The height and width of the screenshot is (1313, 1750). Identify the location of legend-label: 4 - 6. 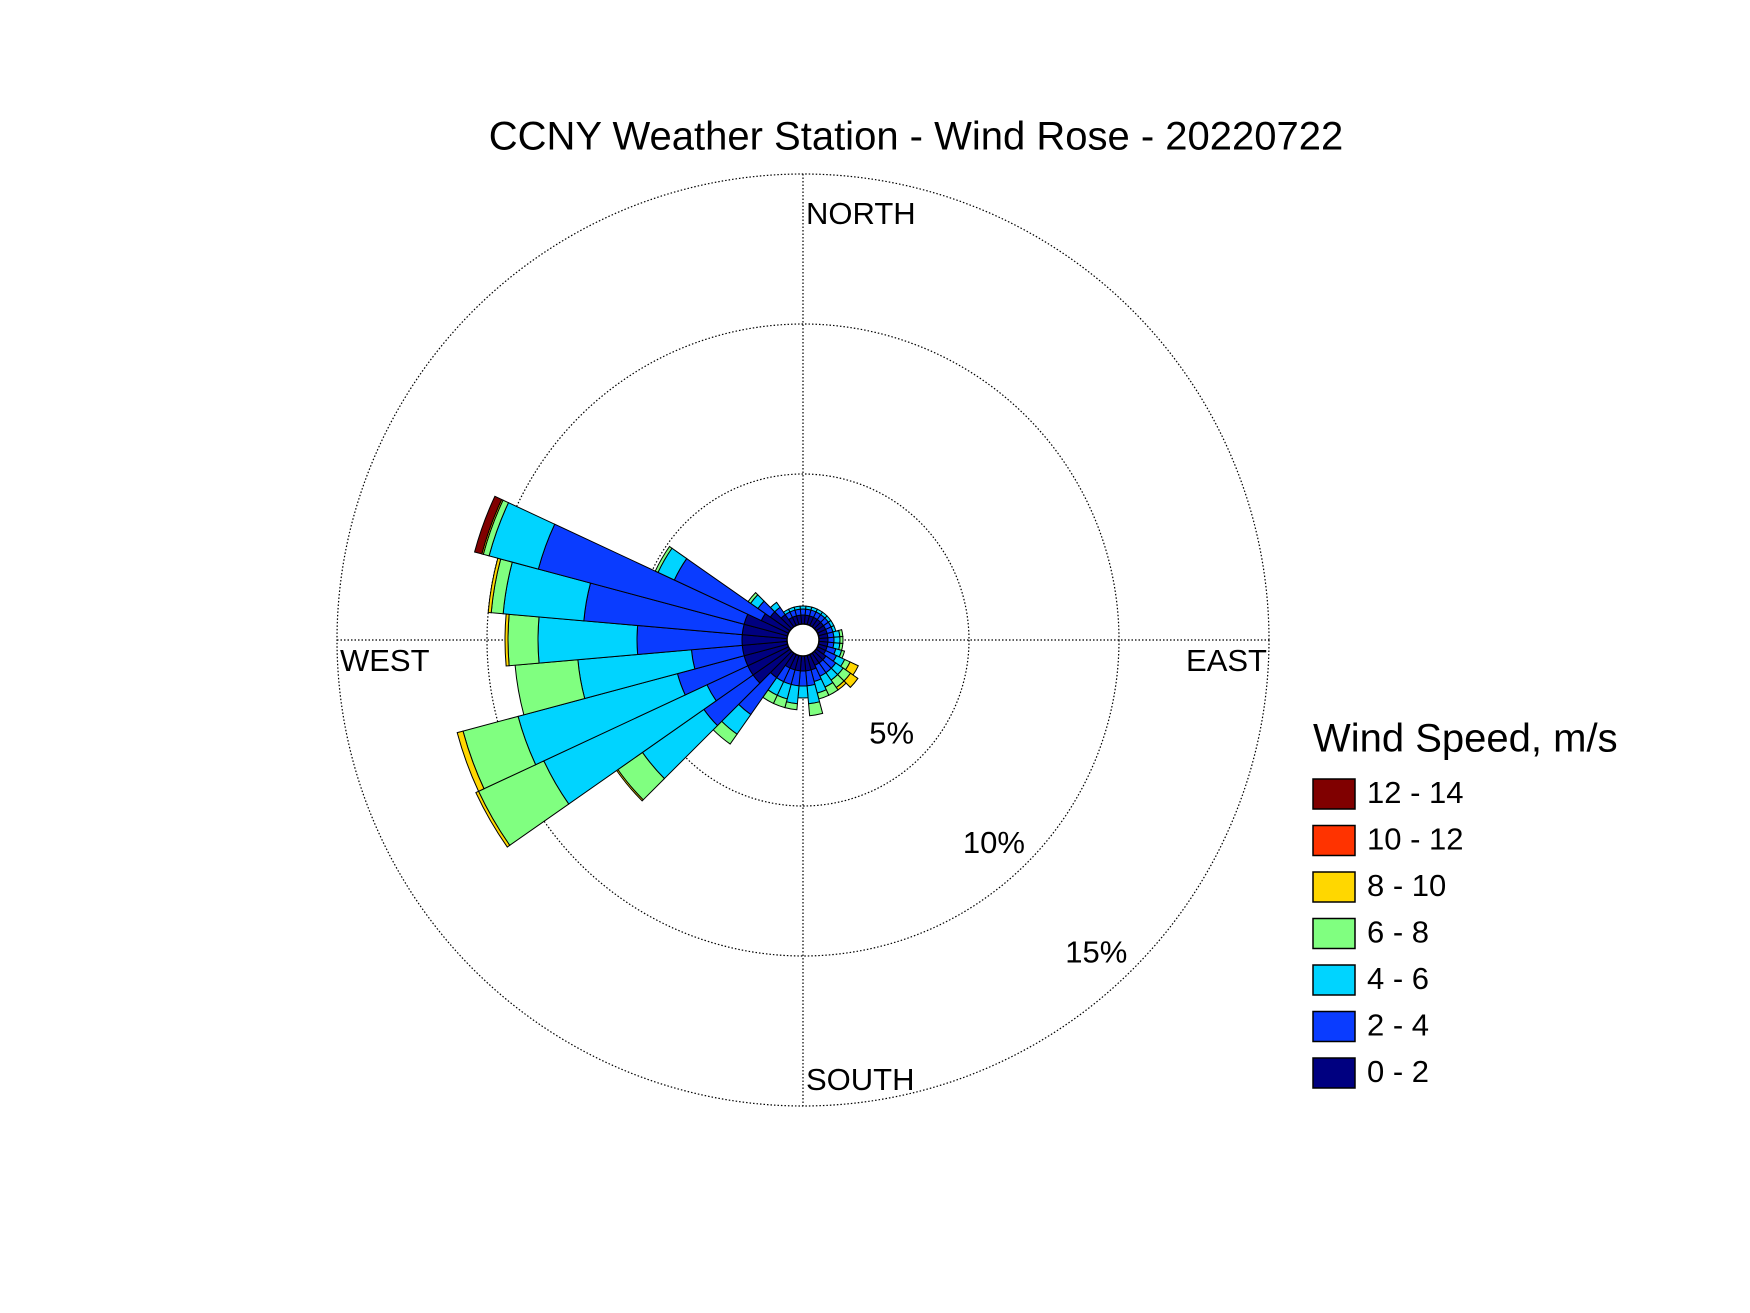
(1398, 978).